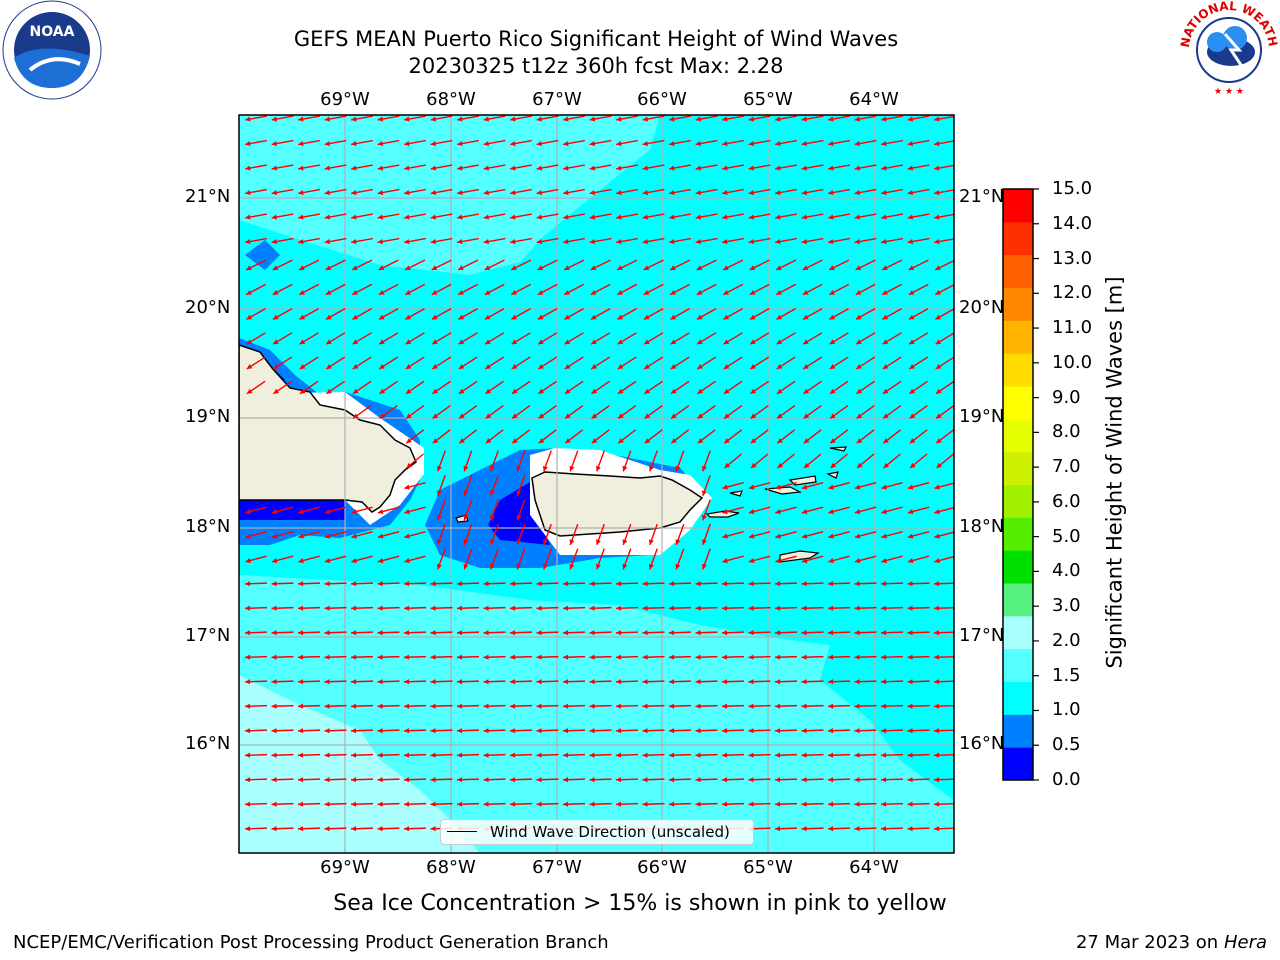  What do you see at coordinates (1072, 188) in the screenshot?
I see `colorbar-tick-label: 15.0` at bounding box center [1072, 188].